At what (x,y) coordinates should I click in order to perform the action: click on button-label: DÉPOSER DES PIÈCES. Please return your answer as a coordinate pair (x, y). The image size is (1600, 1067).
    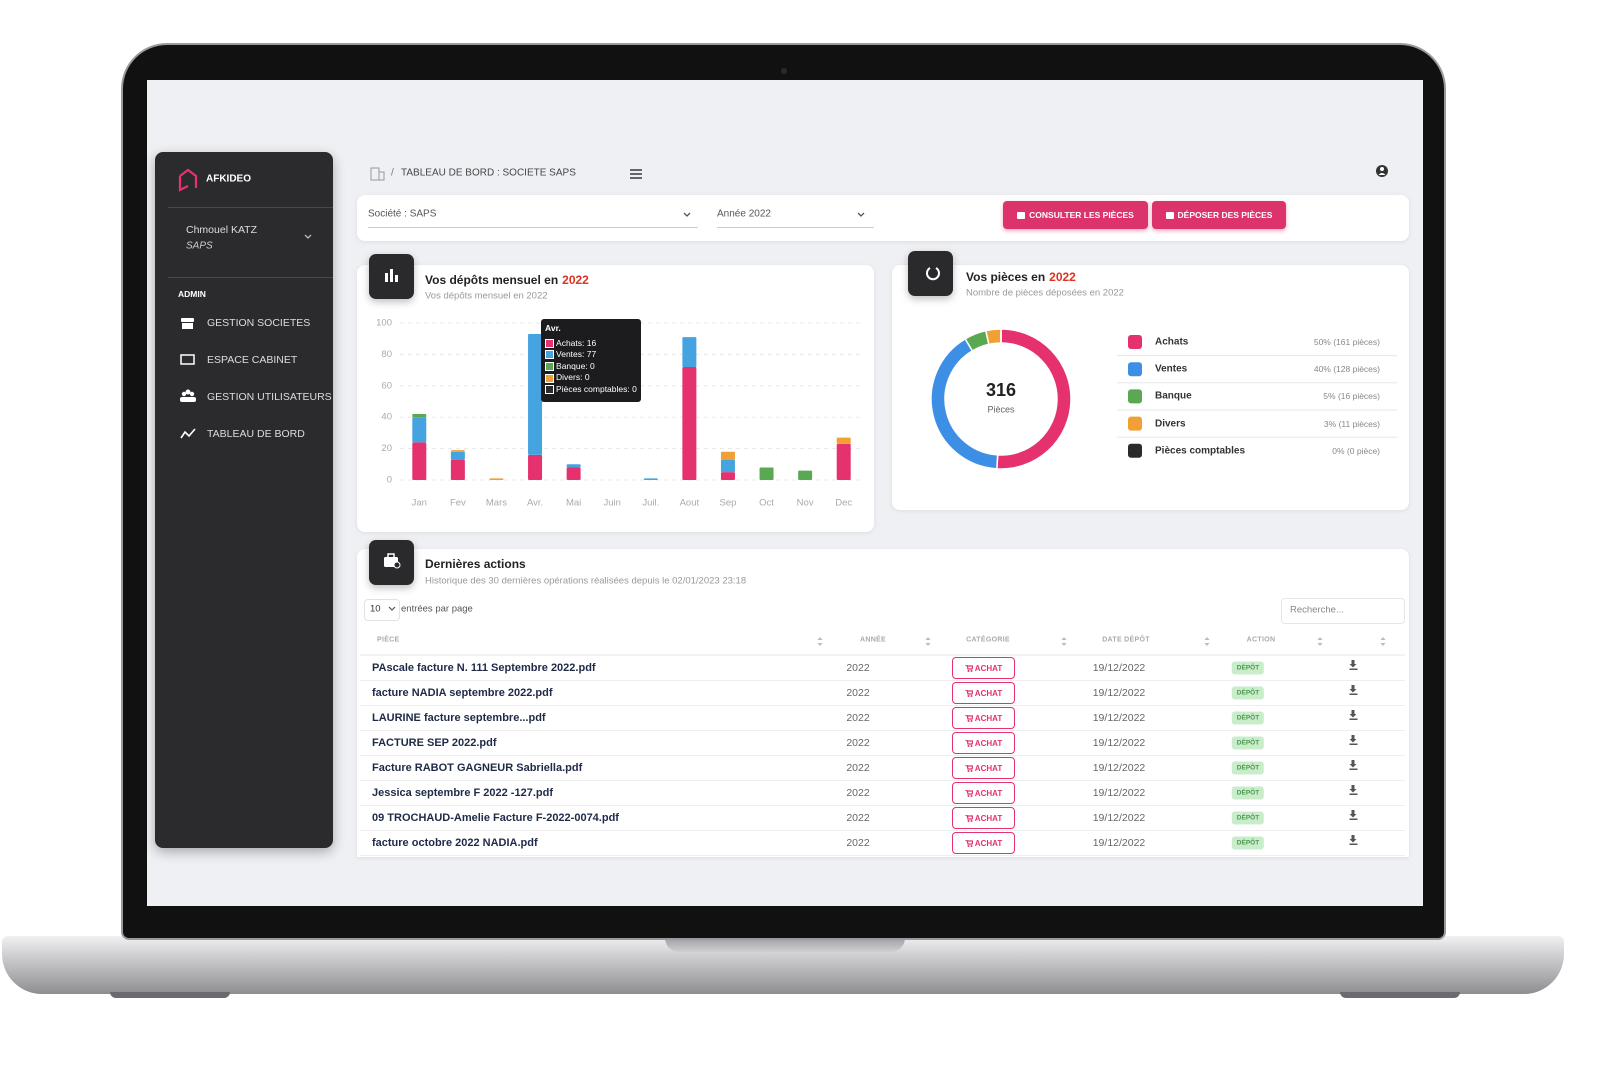
    Looking at the image, I should click on (1225, 215).